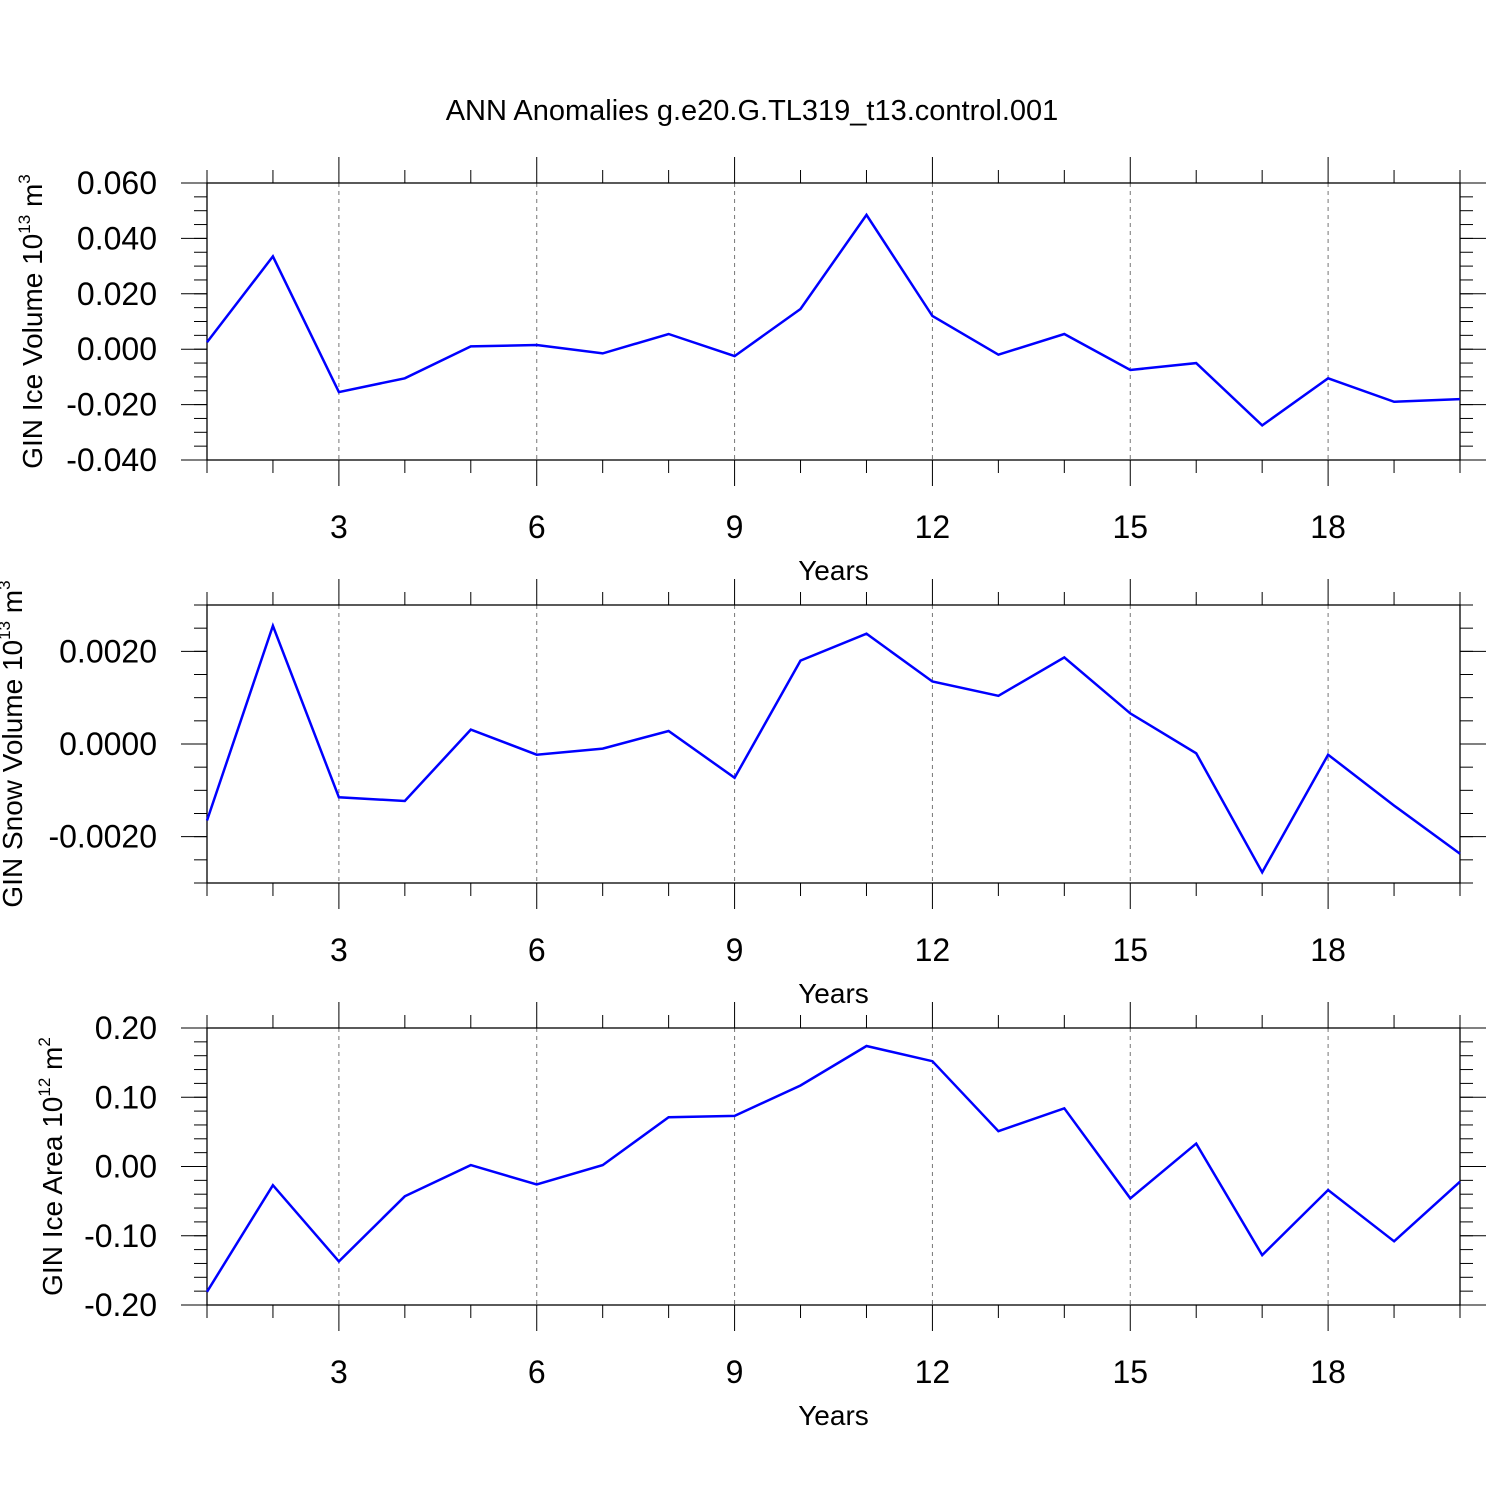 The height and width of the screenshot is (1500, 1500). Describe the element at coordinates (126, 1167) in the screenshot. I see `y-tick-label: 0.00` at that location.